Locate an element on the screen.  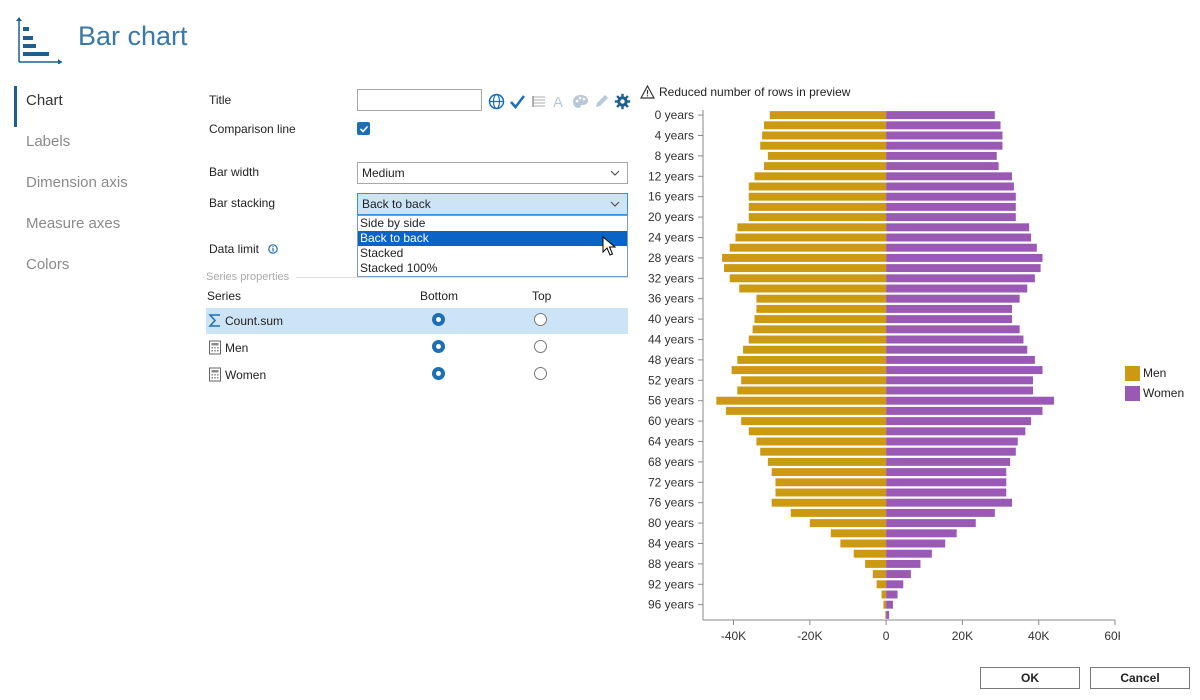
option-stacked-100: Stacked 100% is located at coordinates (399, 268).